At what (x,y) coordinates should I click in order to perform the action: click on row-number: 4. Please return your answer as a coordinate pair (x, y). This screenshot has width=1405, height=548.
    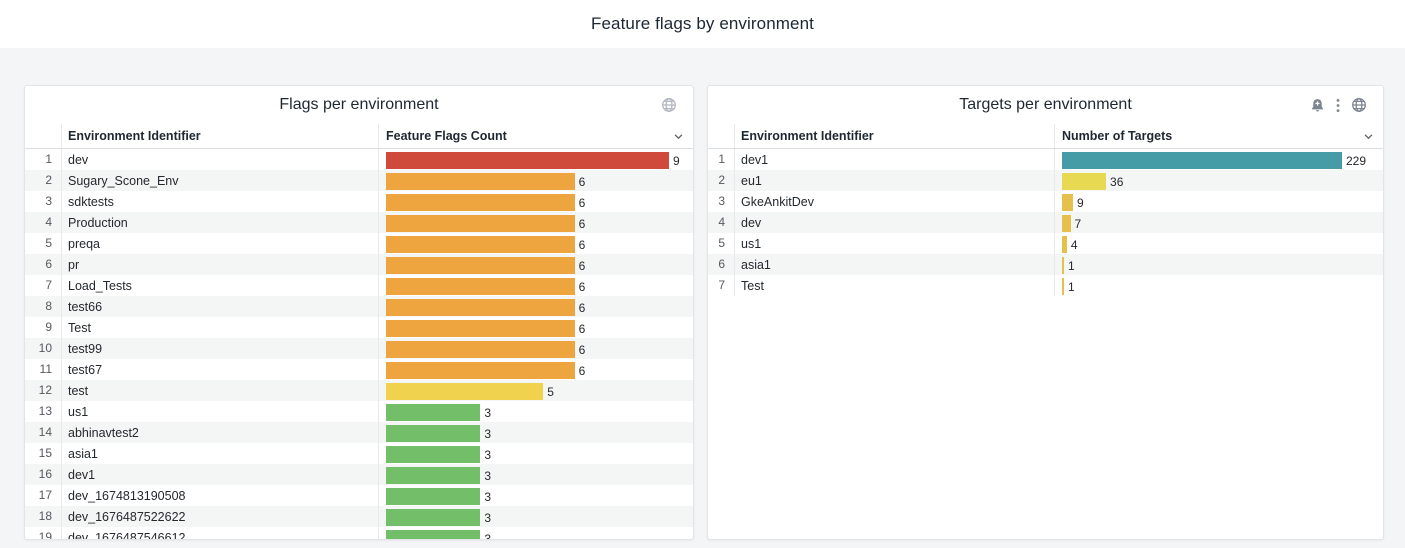
    Looking at the image, I should click on (721, 222).